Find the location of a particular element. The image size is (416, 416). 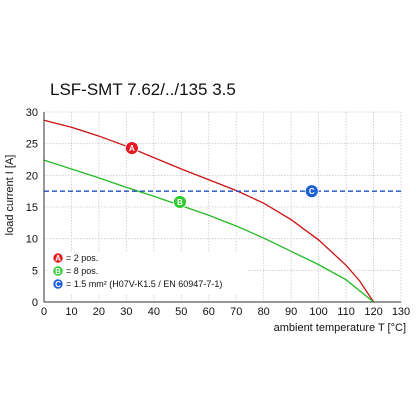

x-tick-label: 100 is located at coordinates (318, 312).